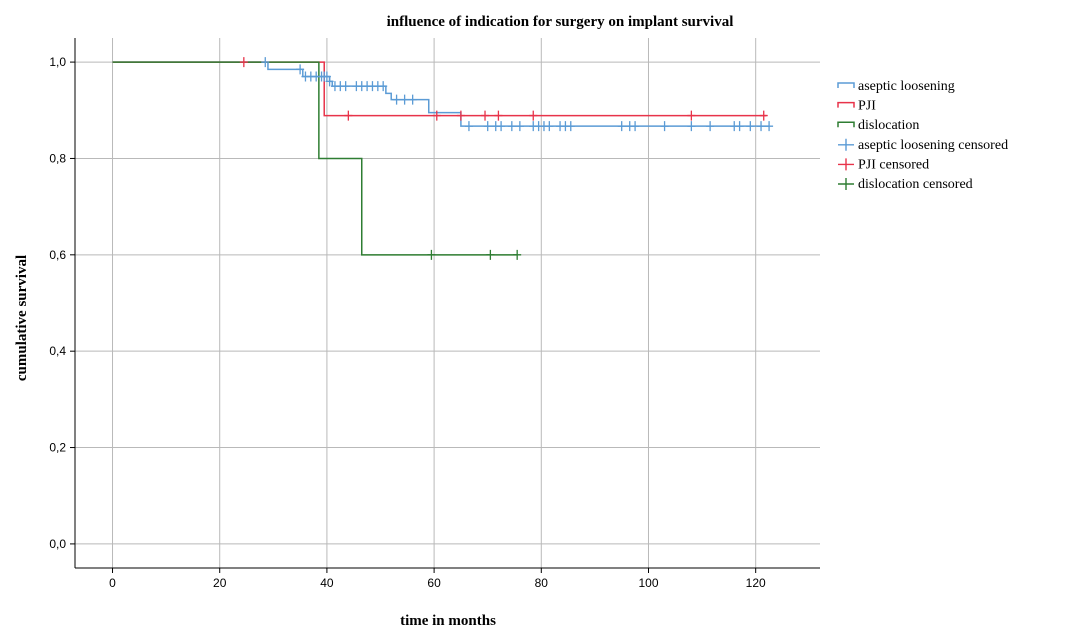 Image resolution: width=1068 pixels, height=631 pixels. Describe the element at coordinates (856, 106) in the screenshot. I see `legend-entry: PJI` at that location.